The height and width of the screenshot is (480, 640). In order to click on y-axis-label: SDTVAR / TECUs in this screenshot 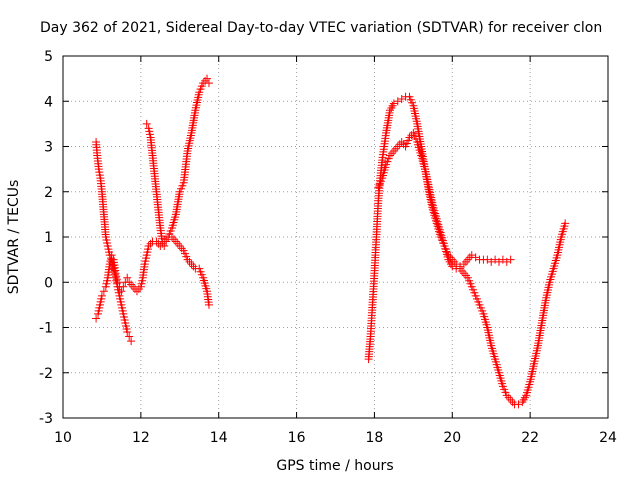, I will do `click(14, 237)`.